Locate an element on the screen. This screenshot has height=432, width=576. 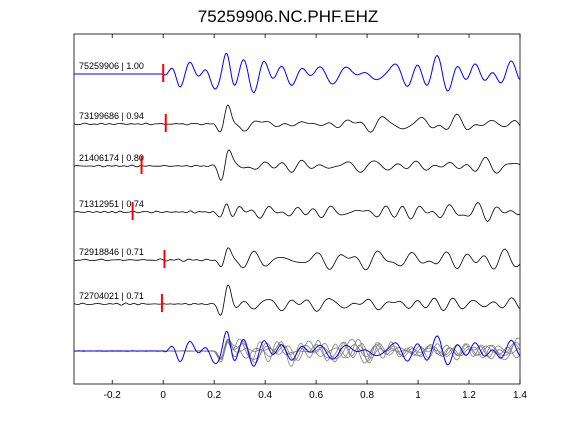
x-tick-label: 0.2 is located at coordinates (214, 395).